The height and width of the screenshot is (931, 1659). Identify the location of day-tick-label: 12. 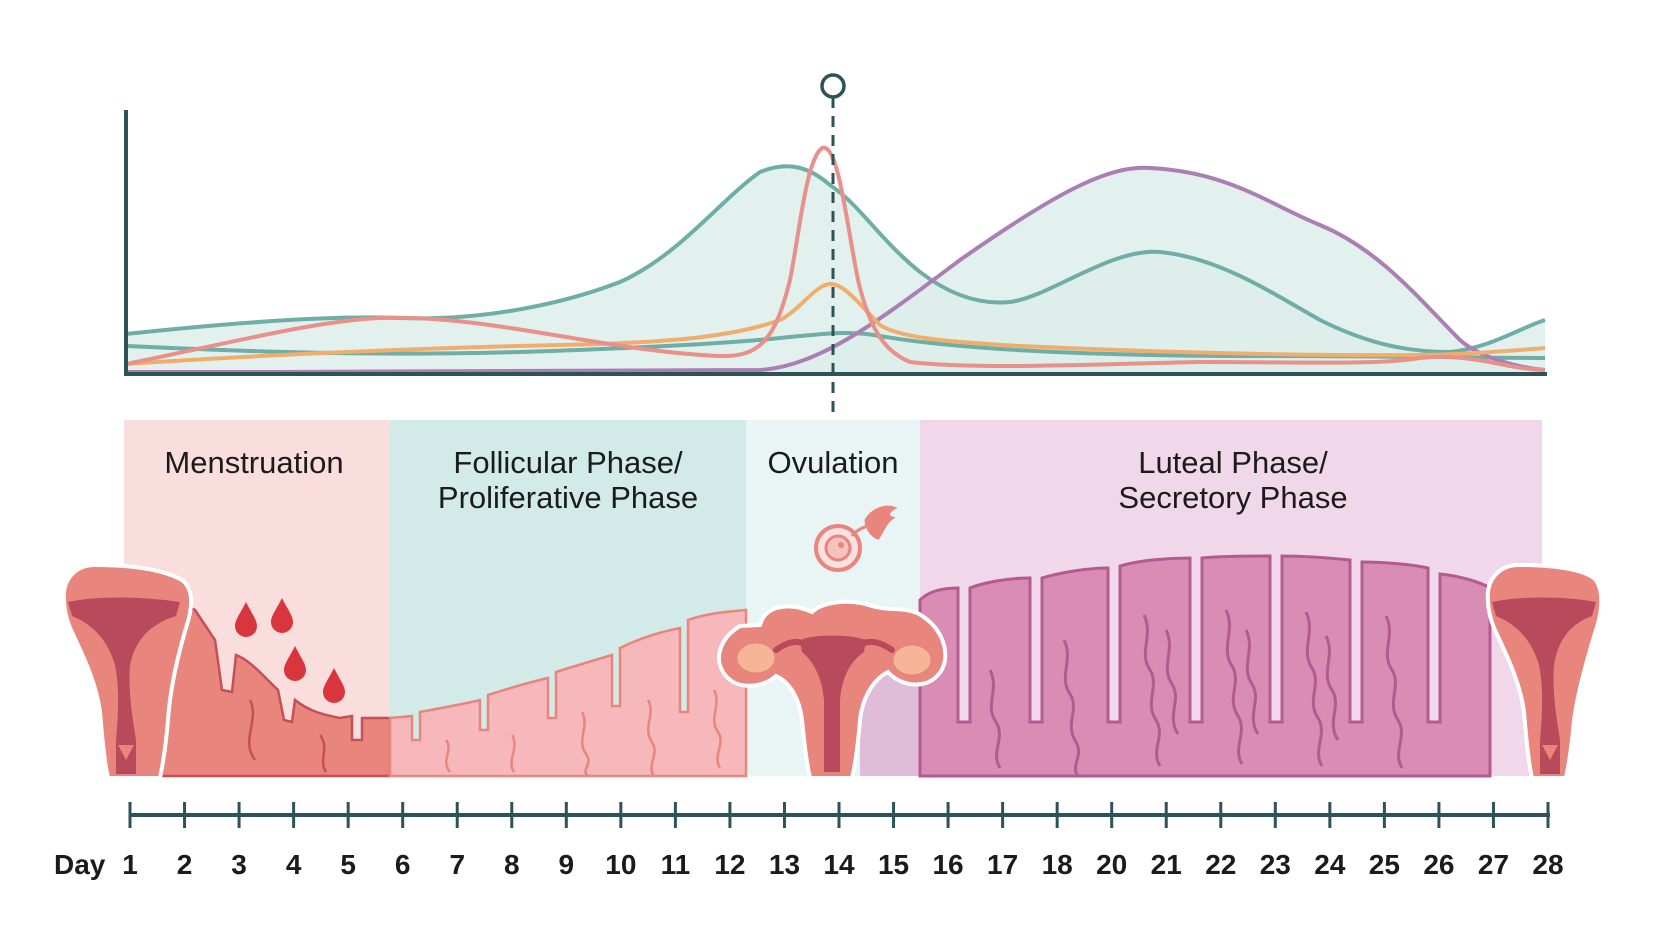
(729, 864).